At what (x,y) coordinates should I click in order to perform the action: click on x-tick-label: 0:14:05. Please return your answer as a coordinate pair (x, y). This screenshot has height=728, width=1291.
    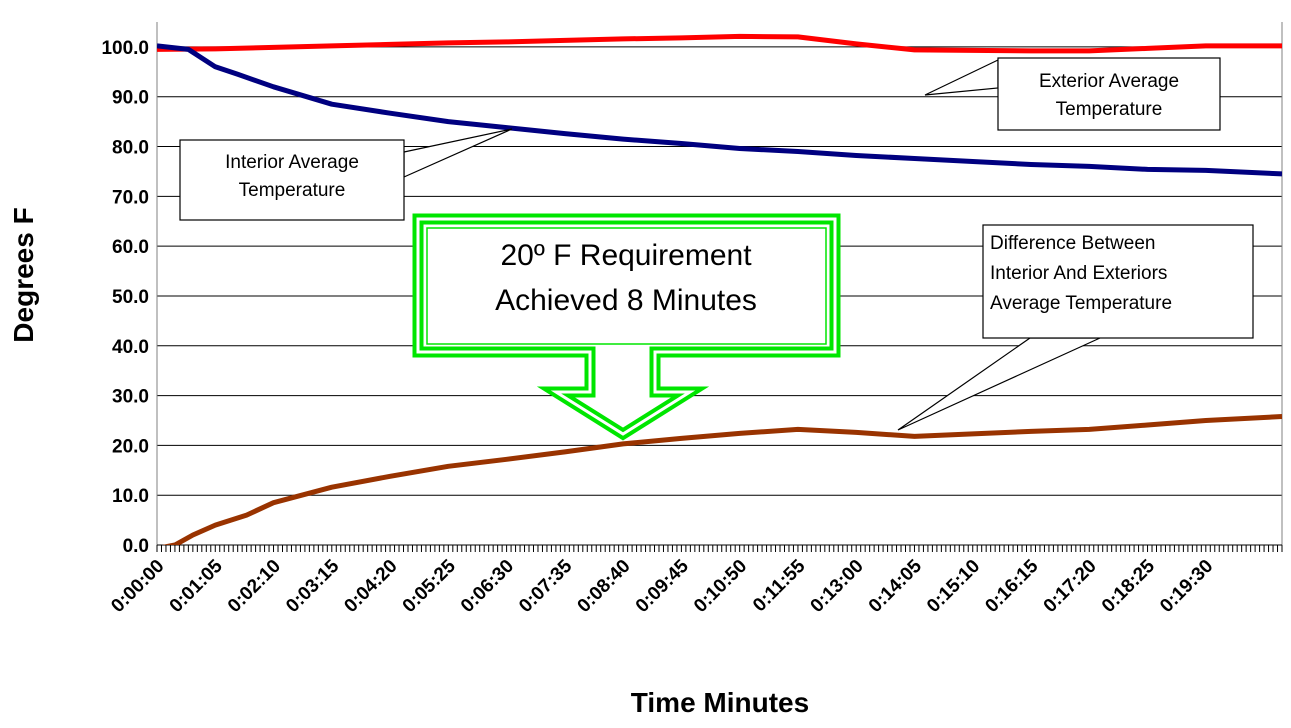
    Looking at the image, I should click on (895, 585).